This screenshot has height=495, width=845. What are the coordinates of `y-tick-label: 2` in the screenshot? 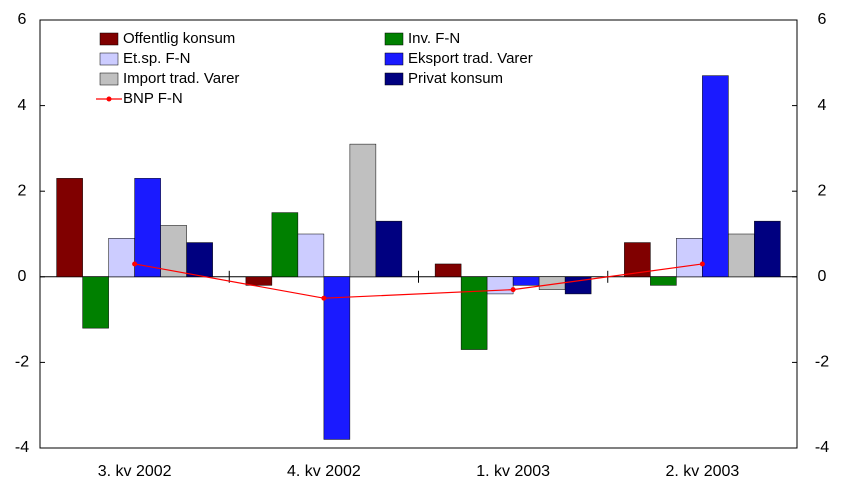 It's located at (22, 190).